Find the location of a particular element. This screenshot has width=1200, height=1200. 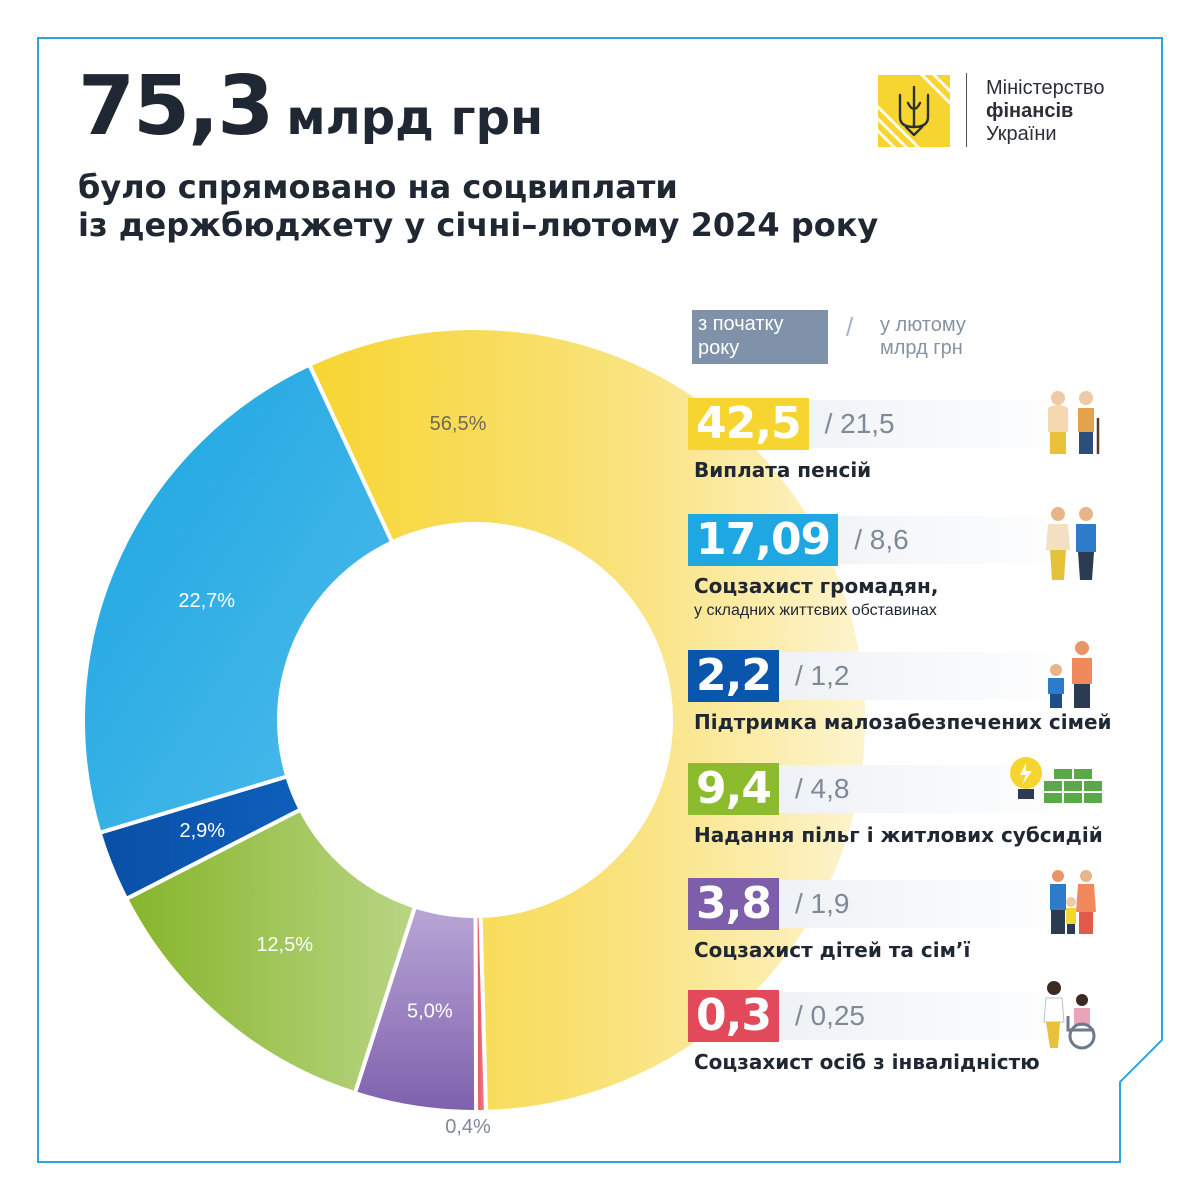

ytd-value-badge: 2,2 is located at coordinates (733, 676).